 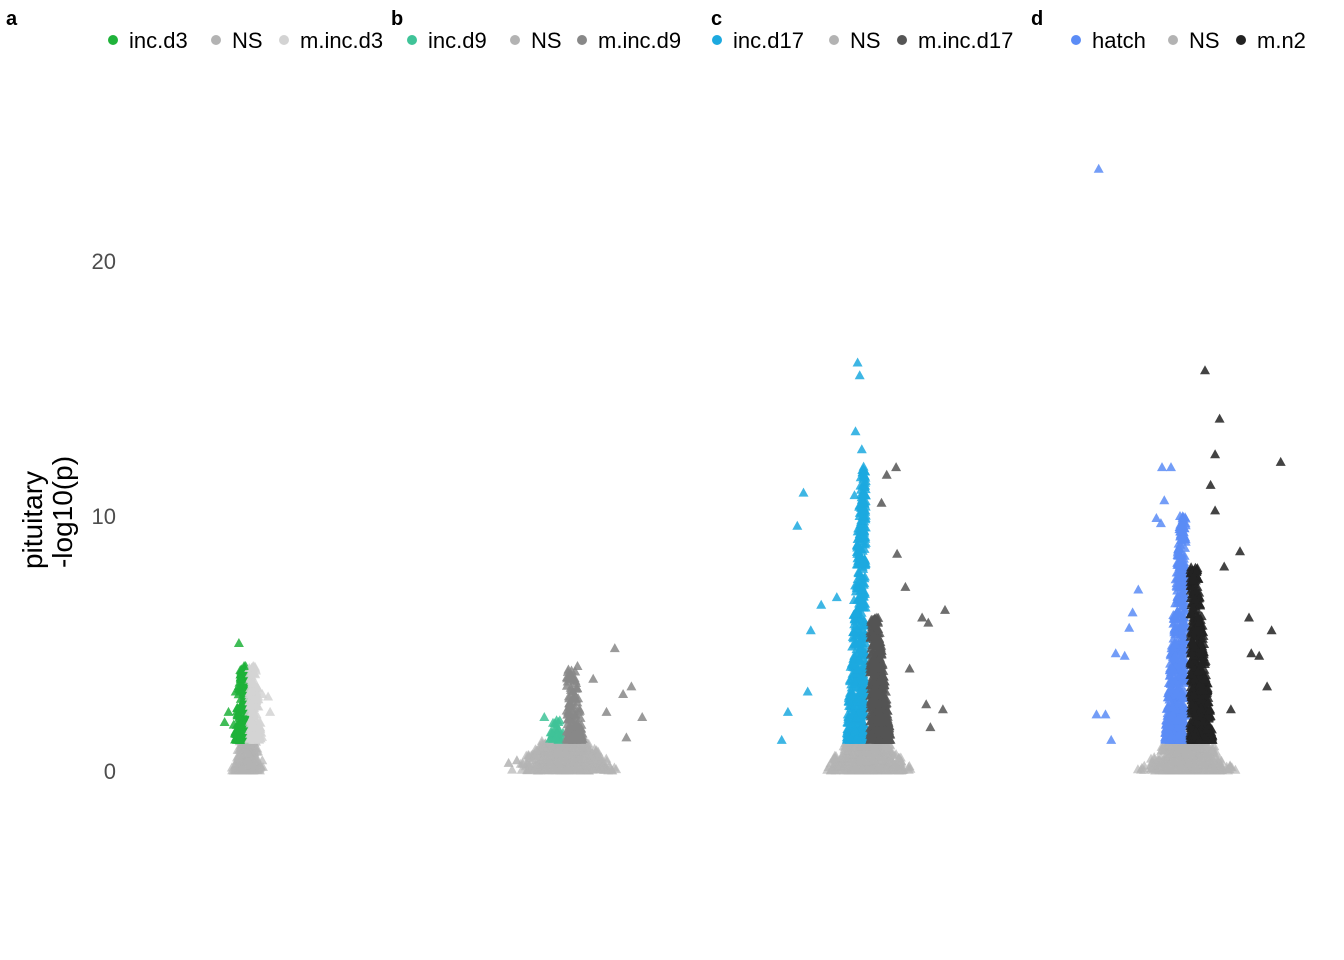 What do you see at coordinates (865, 40) in the screenshot?
I see `legend-label-ns-c: NS` at bounding box center [865, 40].